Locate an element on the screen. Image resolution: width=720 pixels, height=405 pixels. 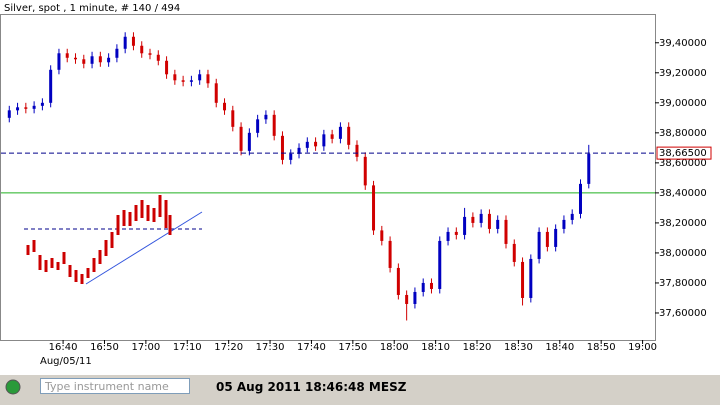
x-tick-label: 18:20 is located at coordinates (477, 347).